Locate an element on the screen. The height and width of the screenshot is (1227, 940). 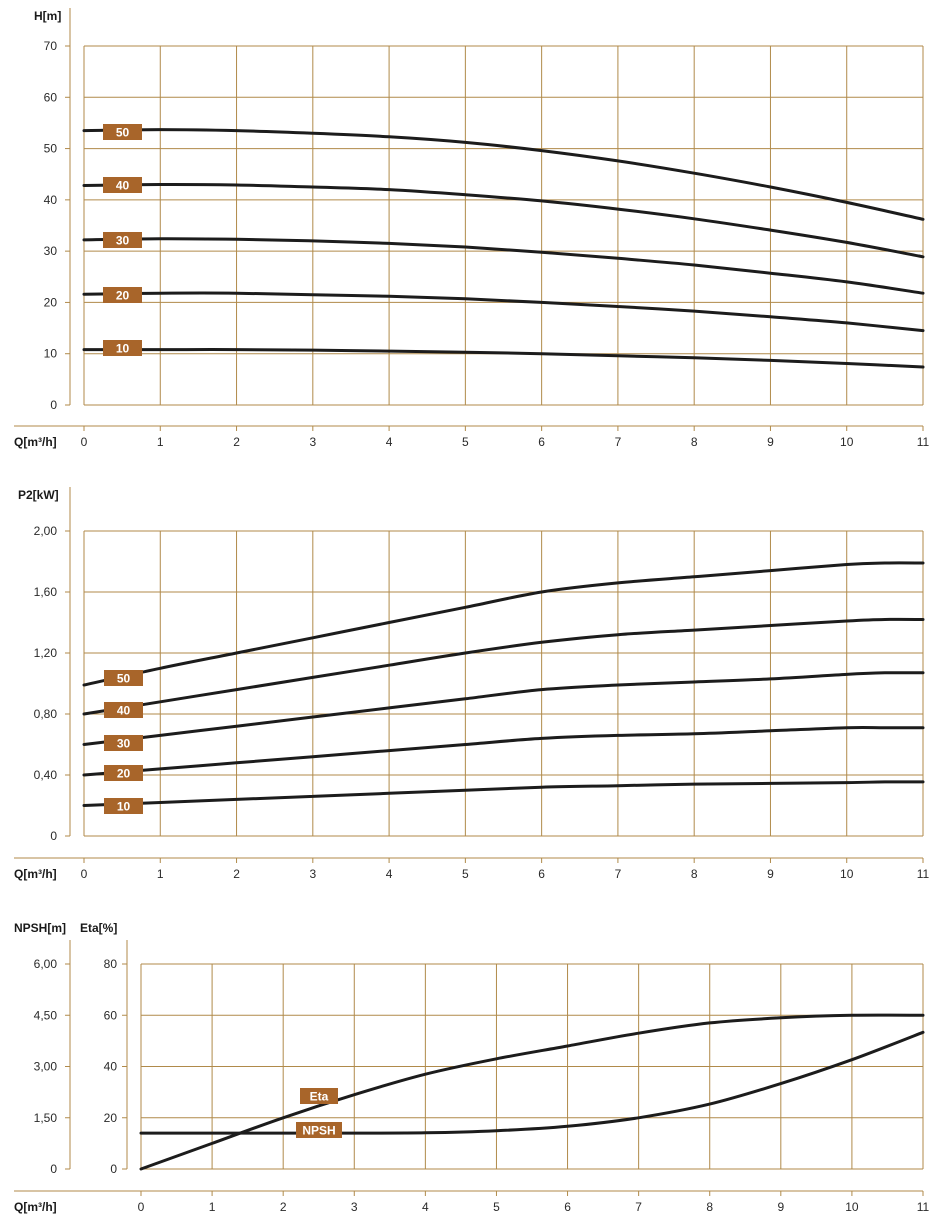
series-tag-label: 50 is located at coordinates (123, 133).